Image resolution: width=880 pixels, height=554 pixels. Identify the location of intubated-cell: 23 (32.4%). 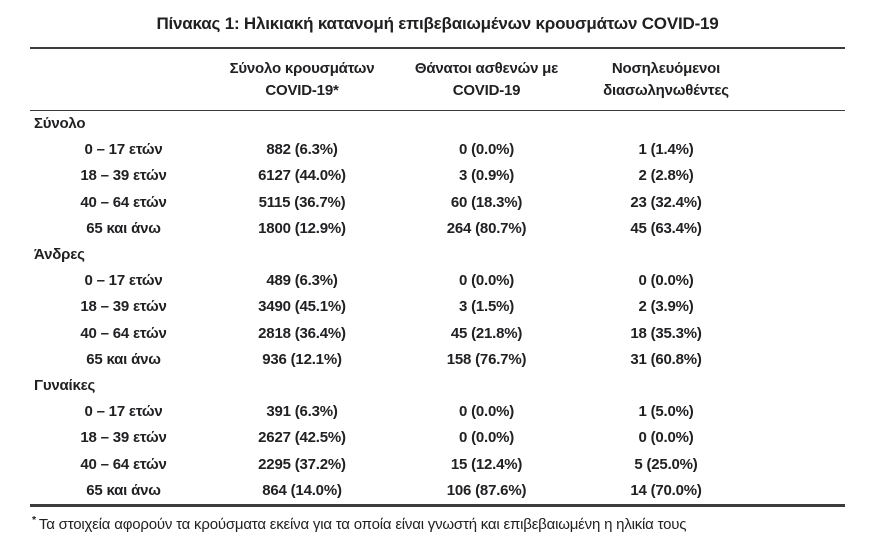
(666, 202).